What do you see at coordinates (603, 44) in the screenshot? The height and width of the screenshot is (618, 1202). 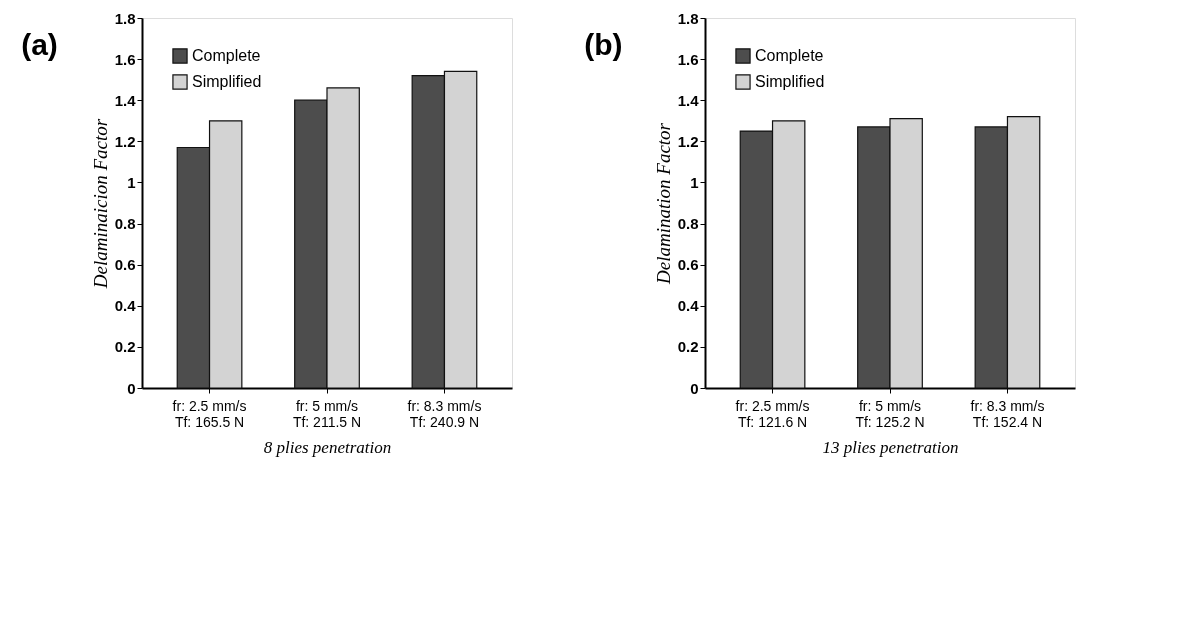 I see `chart-title: (b)` at bounding box center [603, 44].